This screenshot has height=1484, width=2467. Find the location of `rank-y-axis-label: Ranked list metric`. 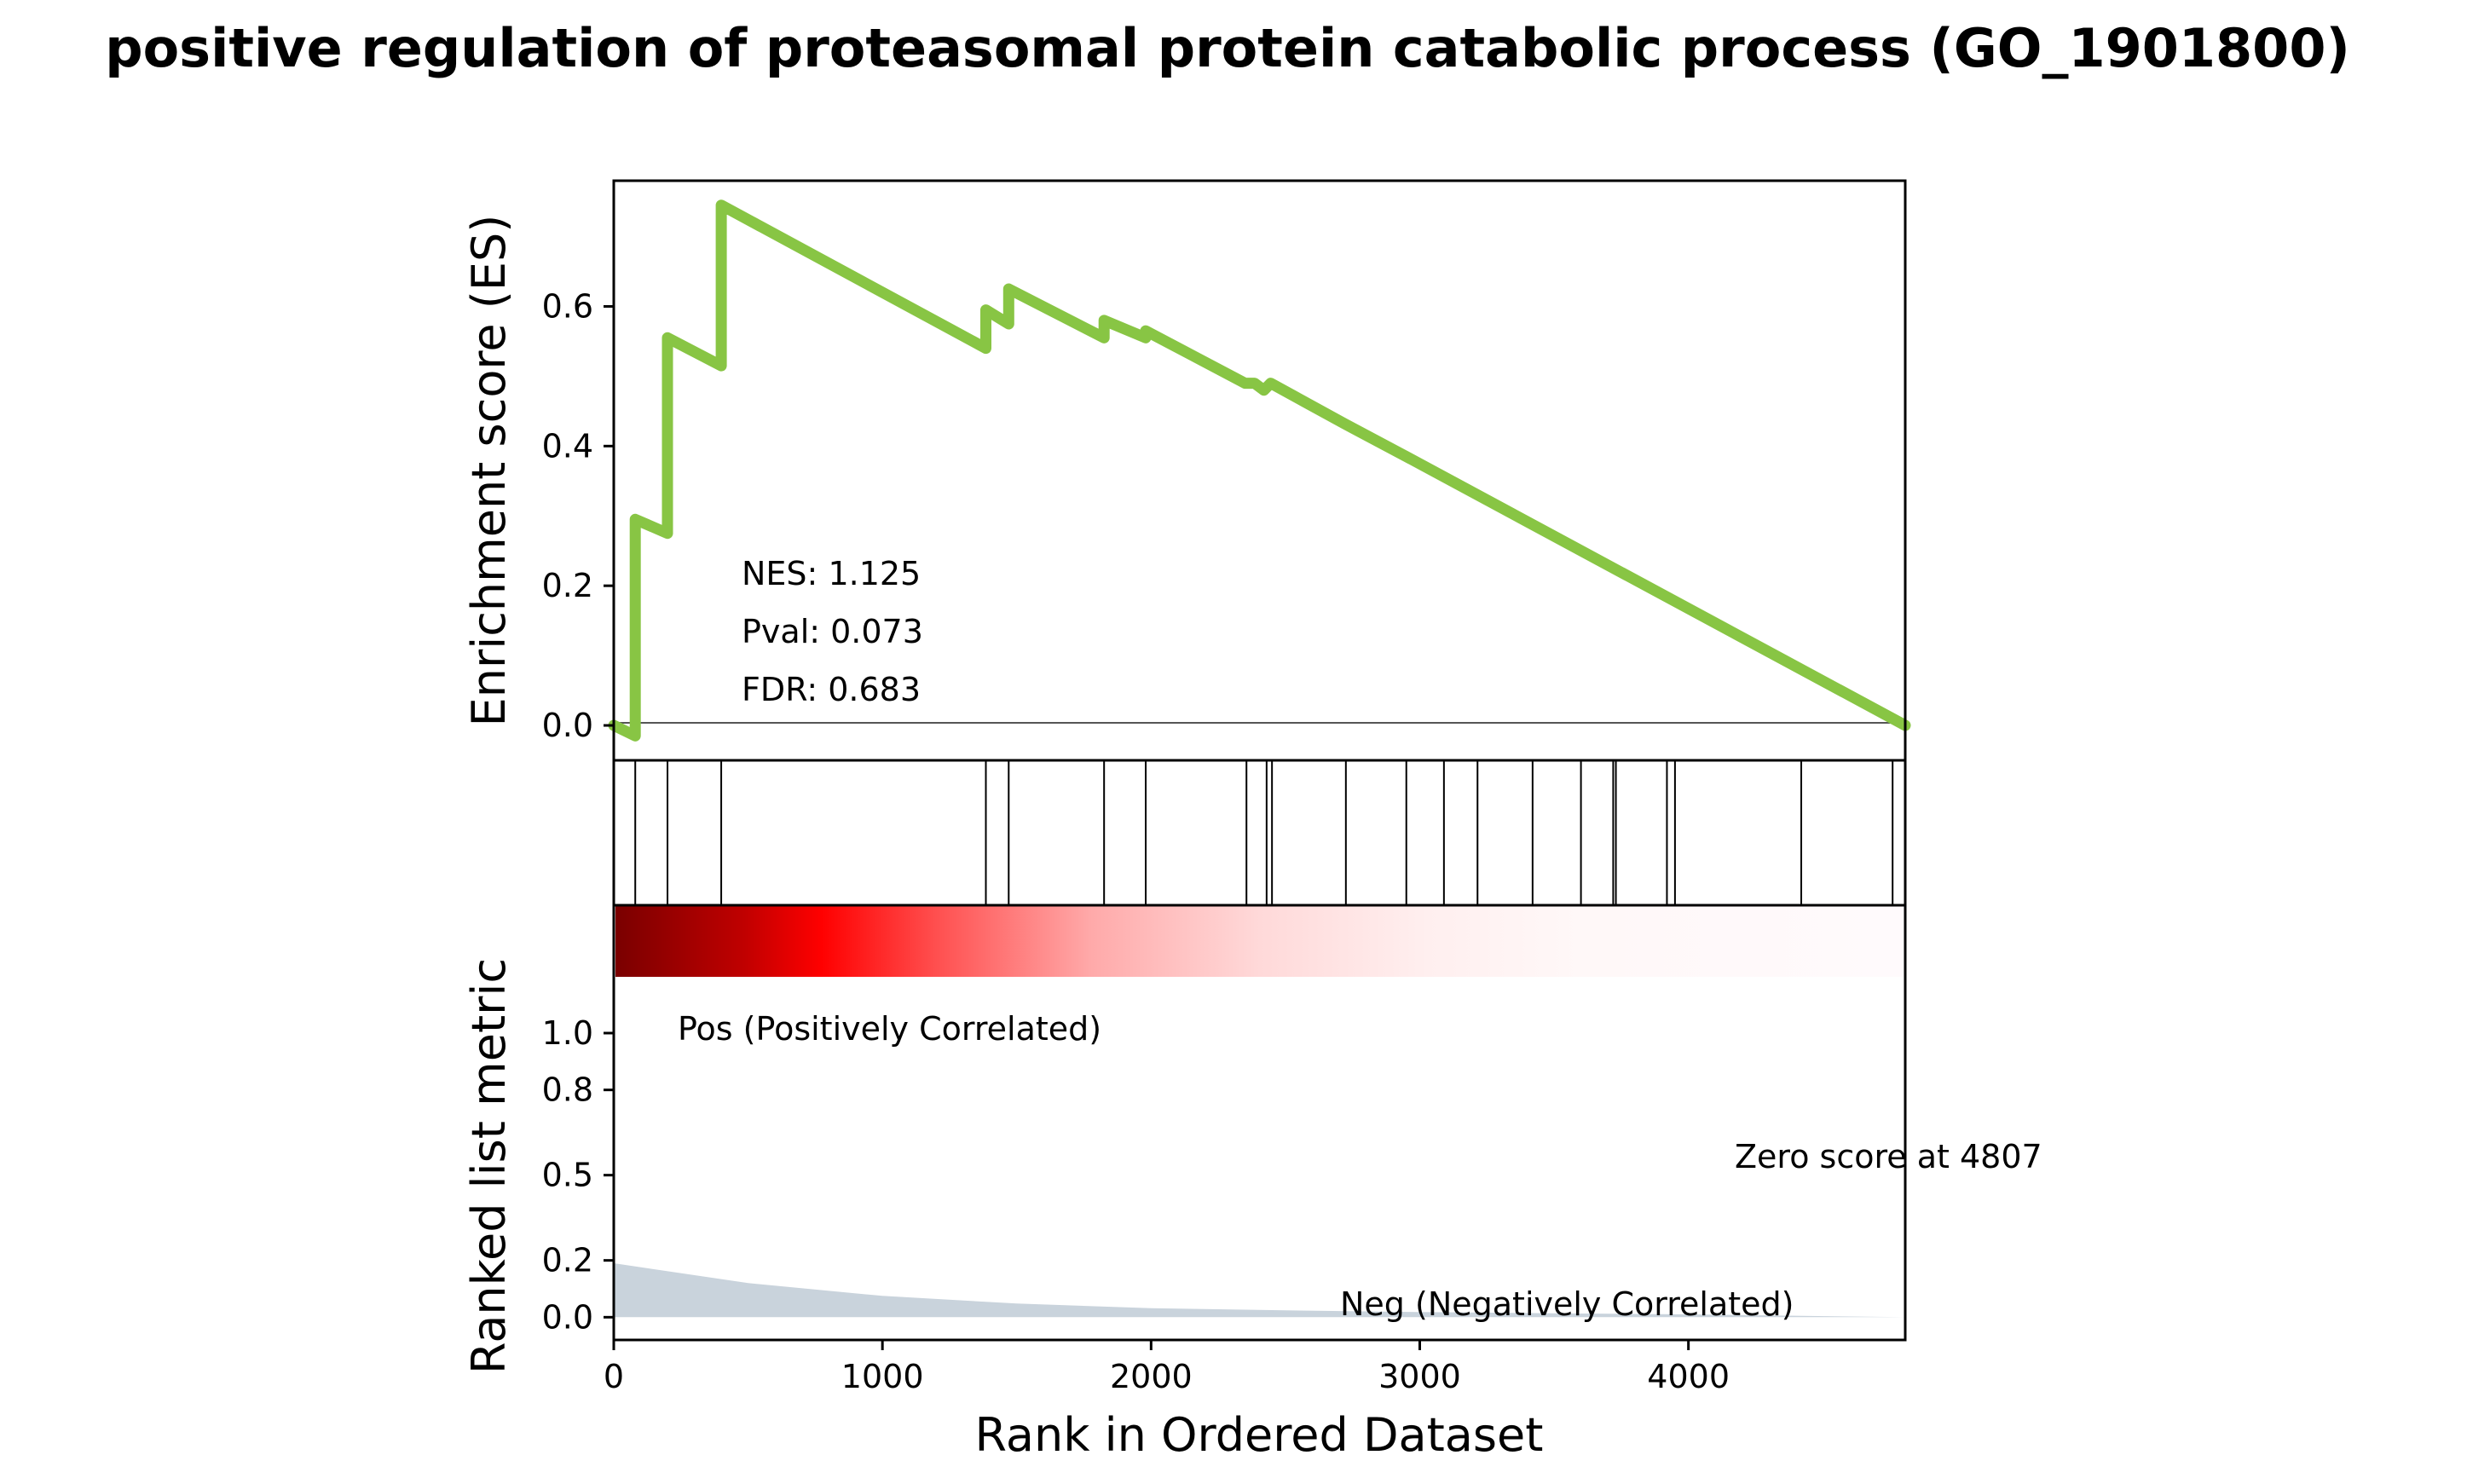

rank-y-axis-label: Ranked list metric is located at coordinates (489, 1166).